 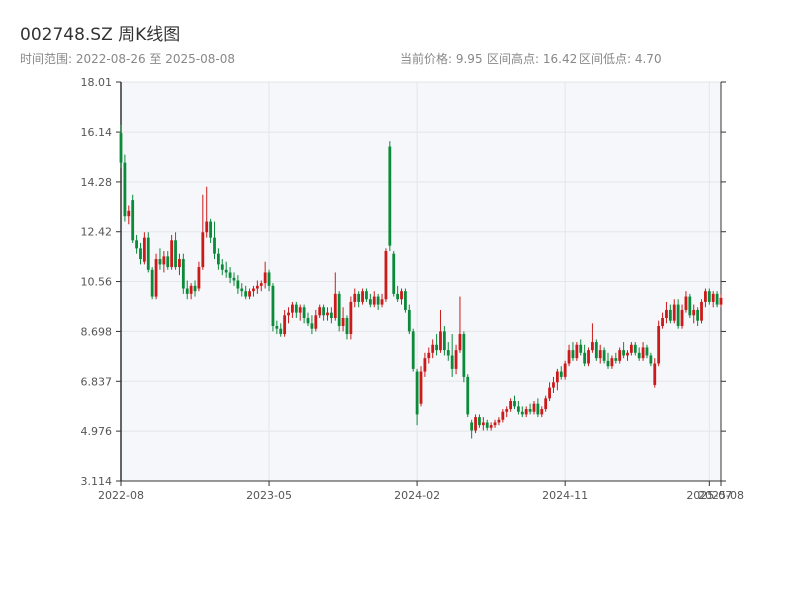 I want to click on x-tick-label: 2022-08, so click(x=121, y=495).